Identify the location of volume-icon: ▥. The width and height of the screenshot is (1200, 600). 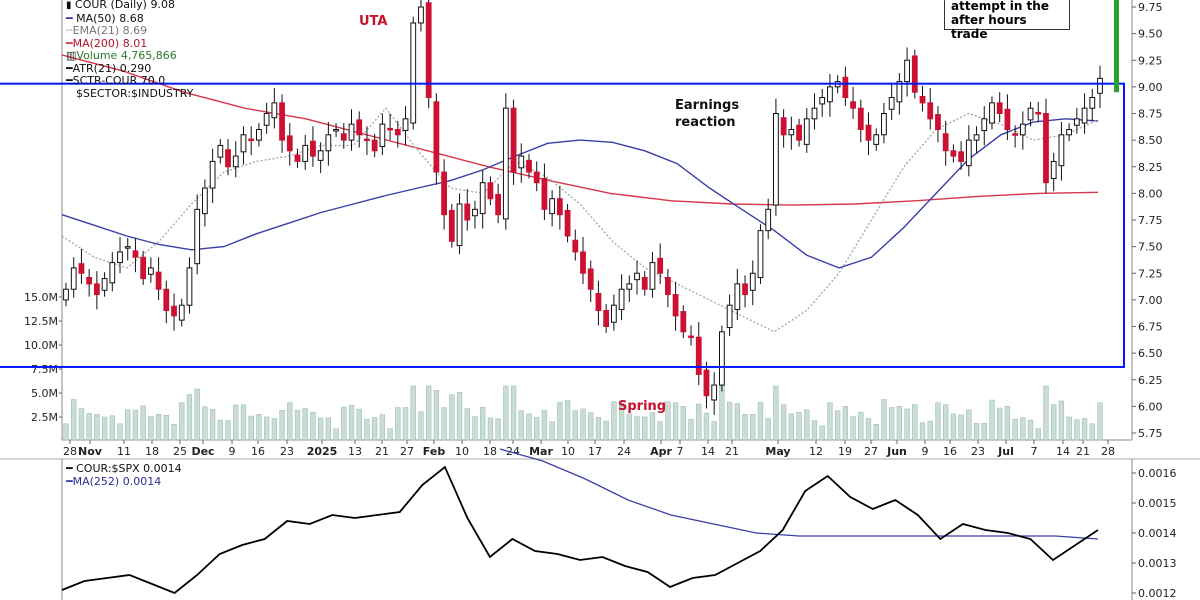
(71, 55).